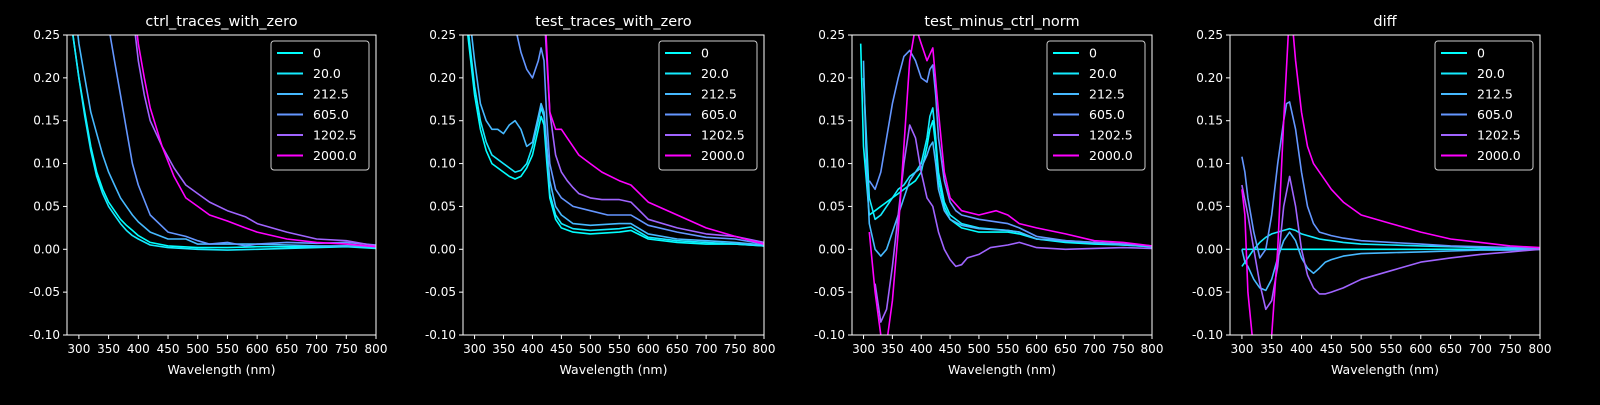  What do you see at coordinates (590, 349) in the screenshot?
I see `x-tick-label: 500` at bounding box center [590, 349].